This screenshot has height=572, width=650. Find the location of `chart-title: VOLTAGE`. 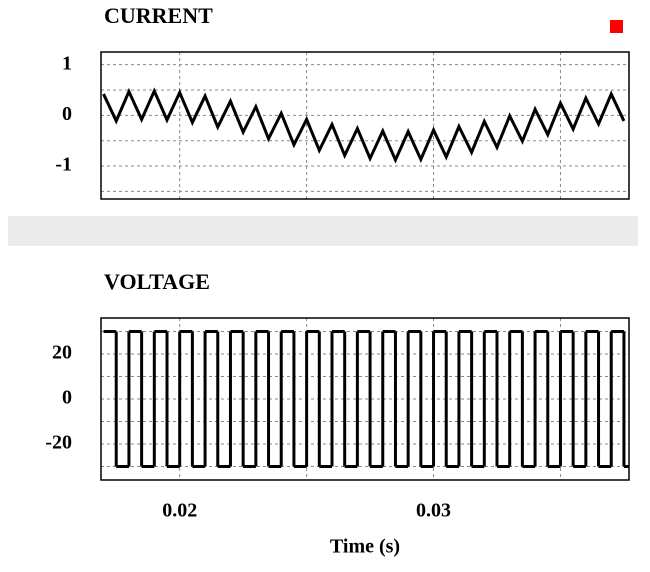

chart-title: VOLTAGE is located at coordinates (157, 281).